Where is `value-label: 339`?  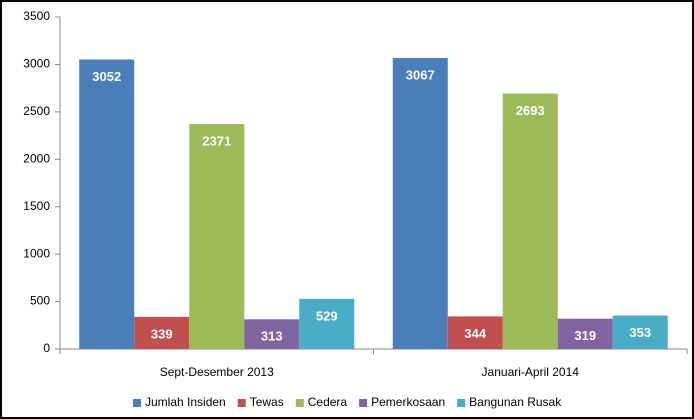
value-label: 339 is located at coordinates (162, 333).